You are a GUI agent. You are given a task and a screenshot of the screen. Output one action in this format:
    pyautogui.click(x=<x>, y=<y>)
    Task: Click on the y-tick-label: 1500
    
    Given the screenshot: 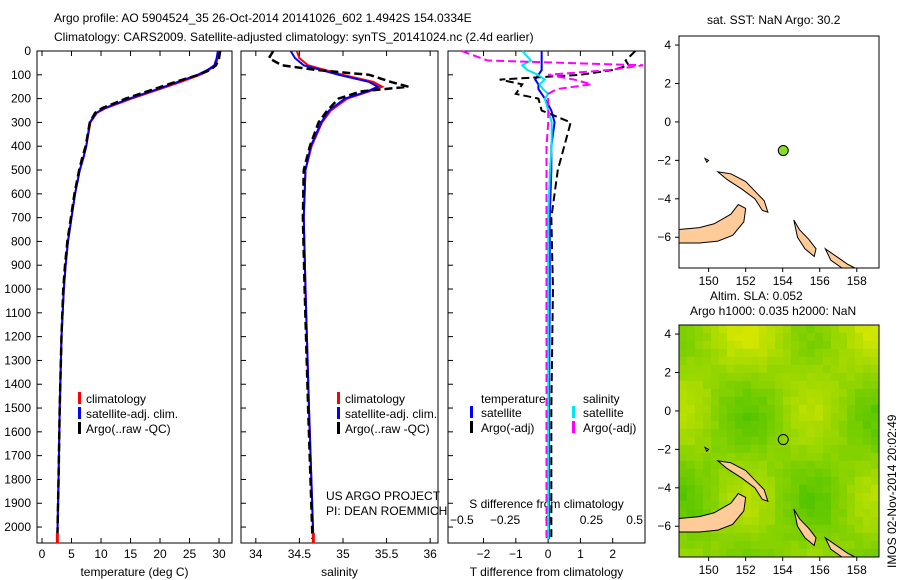 What is the action you would take?
    pyautogui.click(x=17, y=408)
    